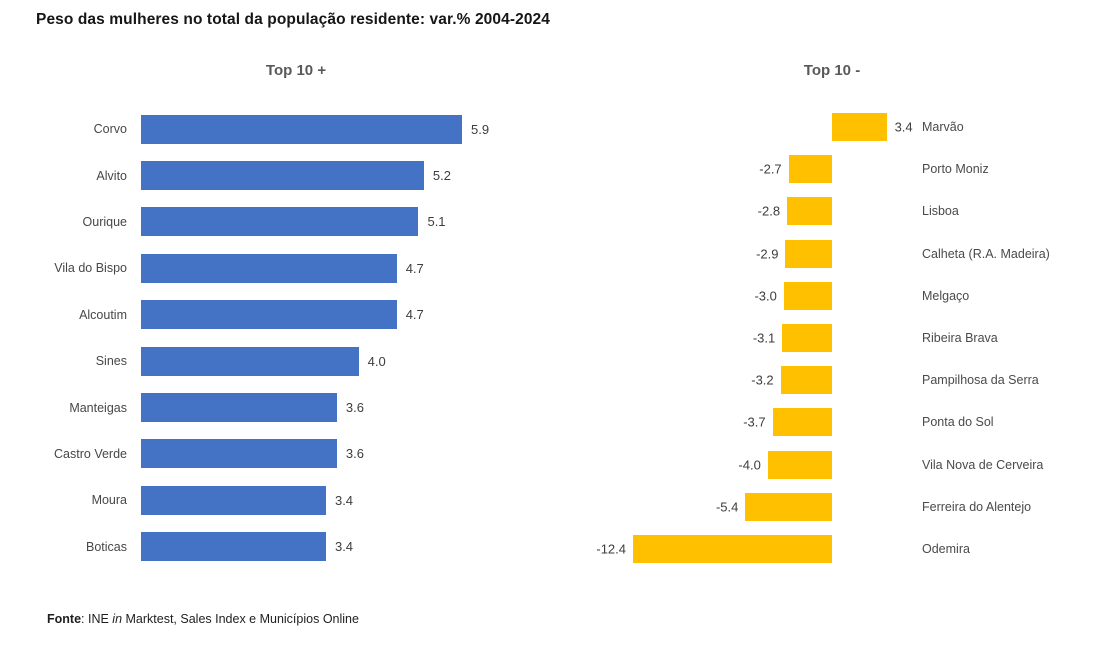  I want to click on bar-row: -5.4 Ferreira do Alentejo, so click(874, 507).